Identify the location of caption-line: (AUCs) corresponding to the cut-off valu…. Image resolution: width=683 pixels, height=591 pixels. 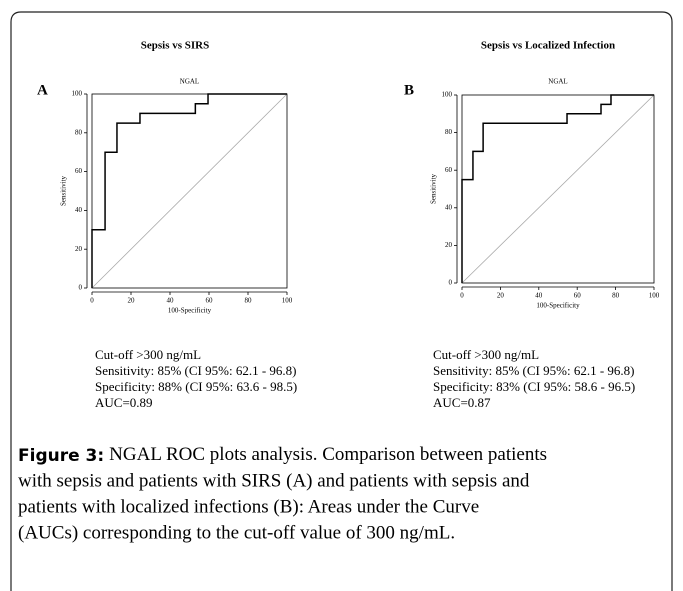
(236, 532).